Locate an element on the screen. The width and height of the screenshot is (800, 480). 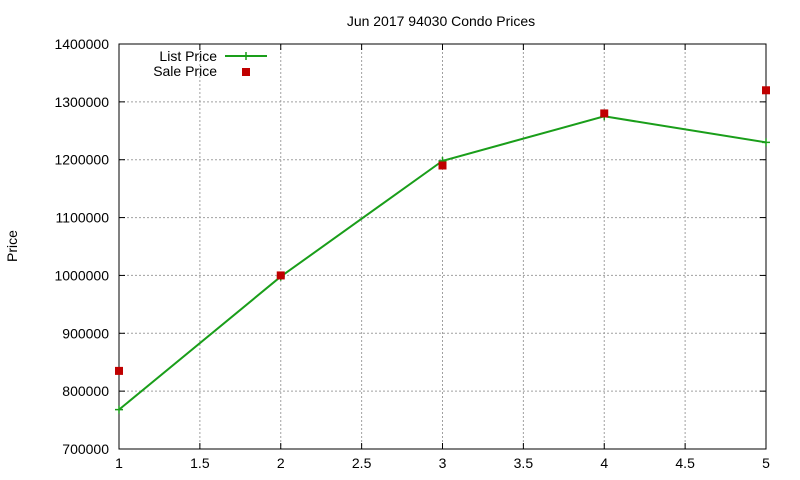
legend-marker-sale-price is located at coordinates (246, 72).